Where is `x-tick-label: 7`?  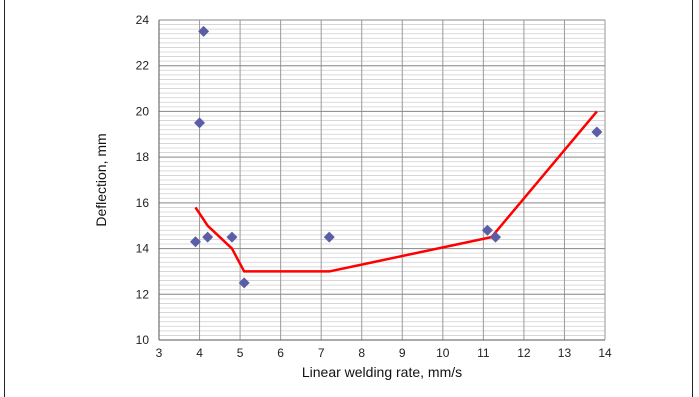
x-tick-label: 7 is located at coordinates (321, 353).